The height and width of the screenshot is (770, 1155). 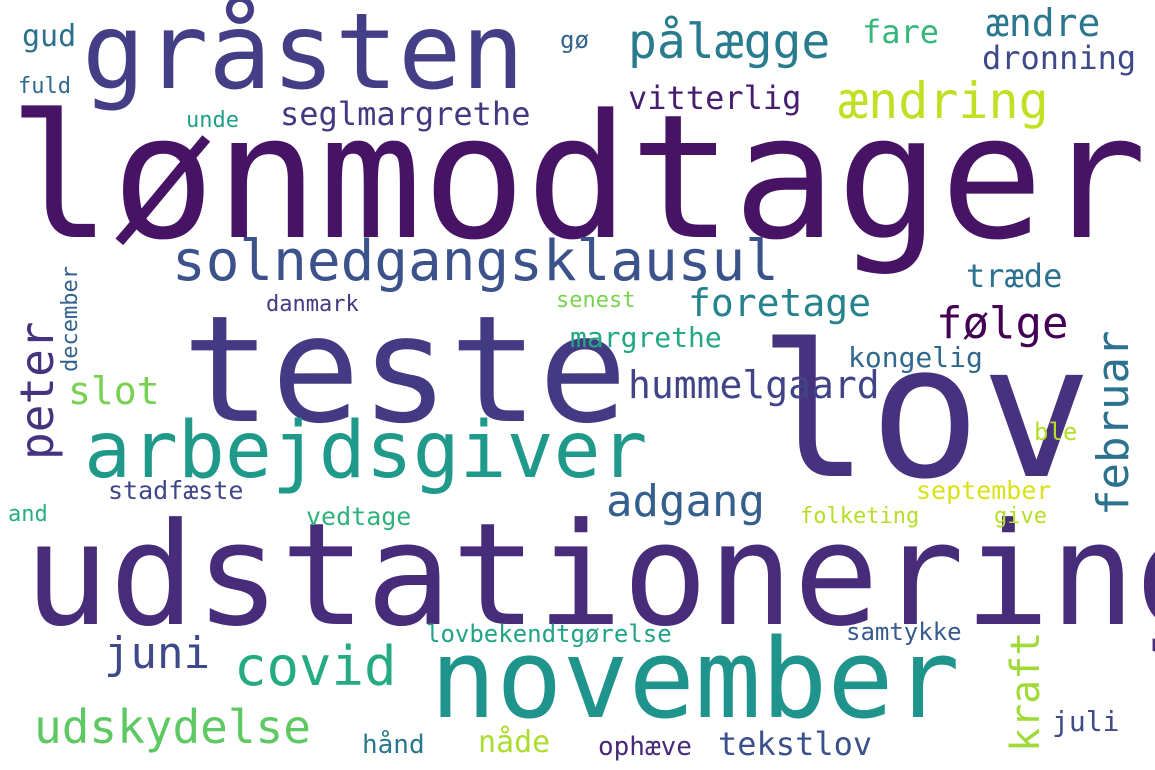 What do you see at coordinates (405, 370) in the screenshot?
I see `word-teste: teste` at bounding box center [405, 370].